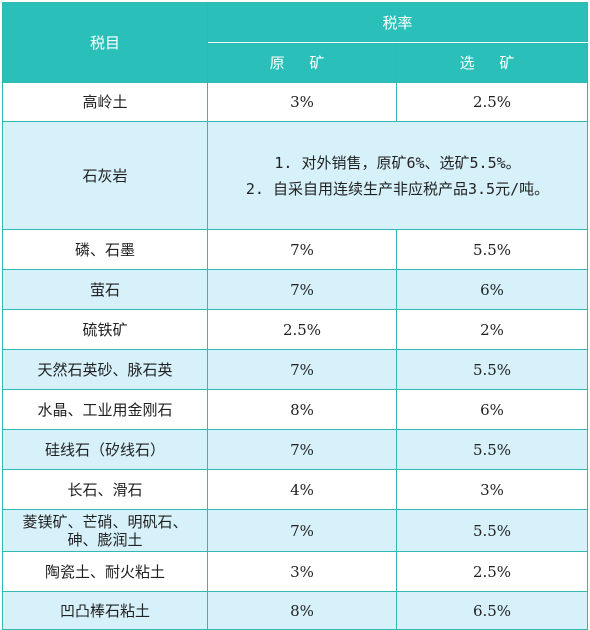 The height and width of the screenshot is (630, 590). What do you see at coordinates (302, 329) in the screenshot?
I see `row-raw-rate: 2.5%` at bounding box center [302, 329].